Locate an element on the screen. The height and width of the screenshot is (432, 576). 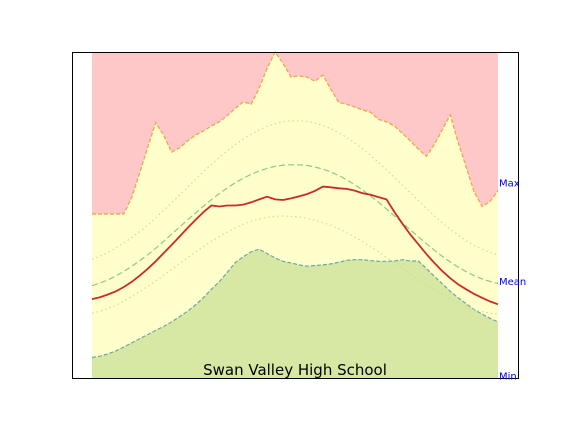
side-label-mean: Mean is located at coordinates (512, 282).